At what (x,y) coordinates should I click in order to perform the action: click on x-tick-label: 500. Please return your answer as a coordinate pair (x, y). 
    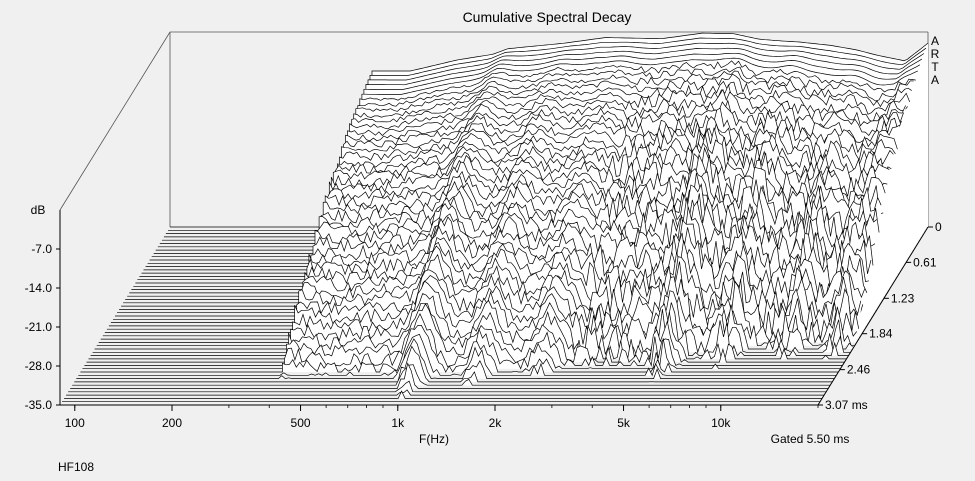
    Looking at the image, I should click on (301, 423).